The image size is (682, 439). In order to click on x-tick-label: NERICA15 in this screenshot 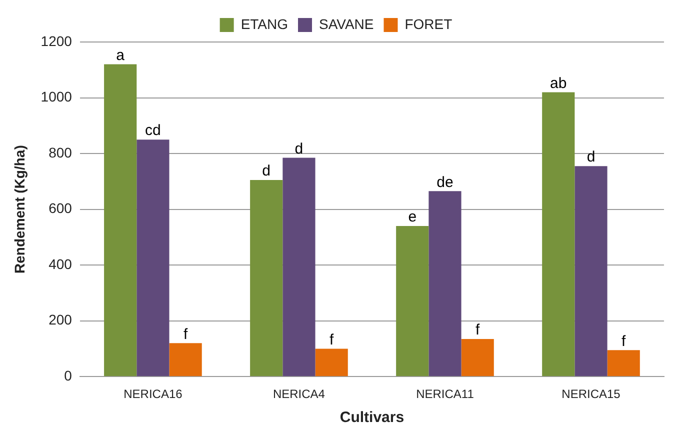, I will do `click(591, 394)`.